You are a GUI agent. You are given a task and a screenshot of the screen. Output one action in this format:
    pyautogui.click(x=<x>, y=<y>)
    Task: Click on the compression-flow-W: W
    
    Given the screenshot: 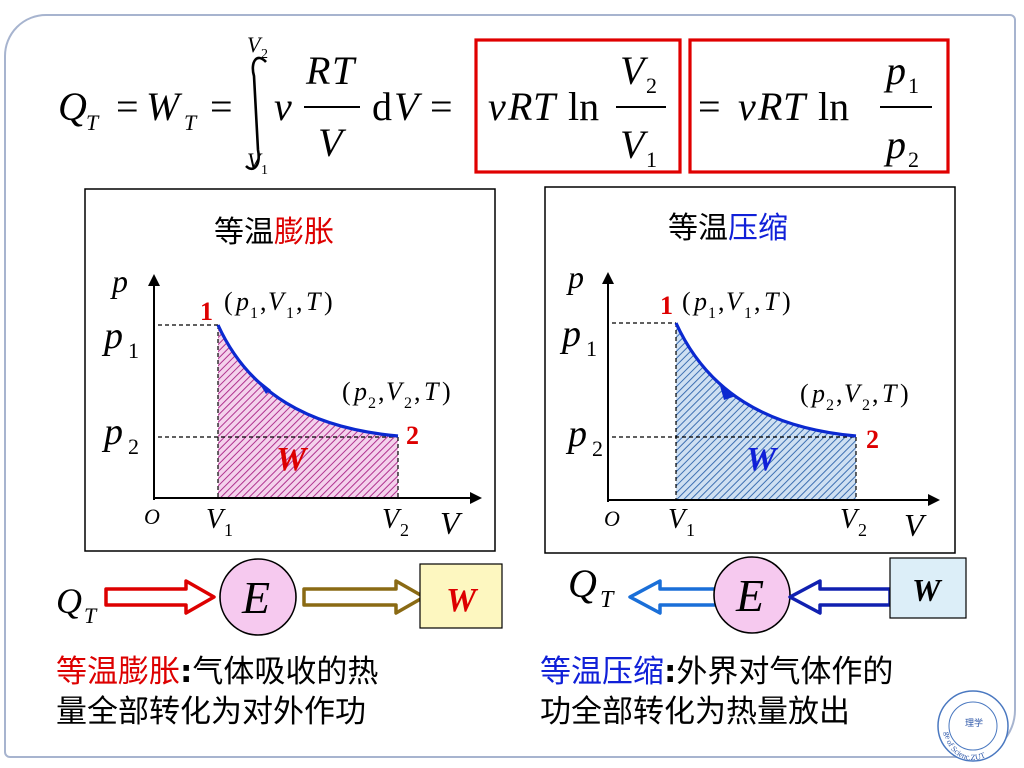 What is the action you would take?
    pyautogui.click(x=927, y=590)
    